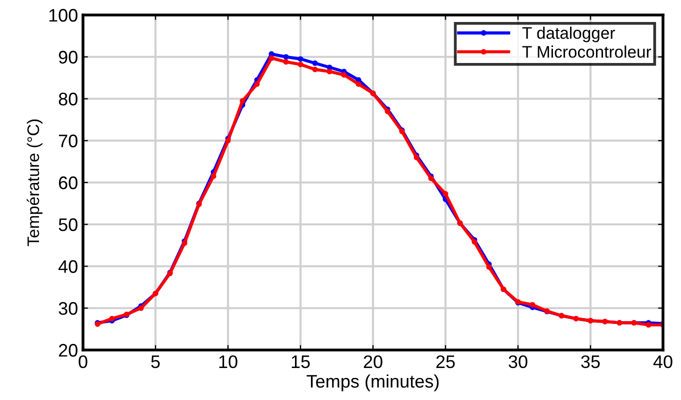 The height and width of the screenshot is (400, 681). Describe the element at coordinates (662, 361) in the screenshot. I see `x-tick-label: 40` at that location.